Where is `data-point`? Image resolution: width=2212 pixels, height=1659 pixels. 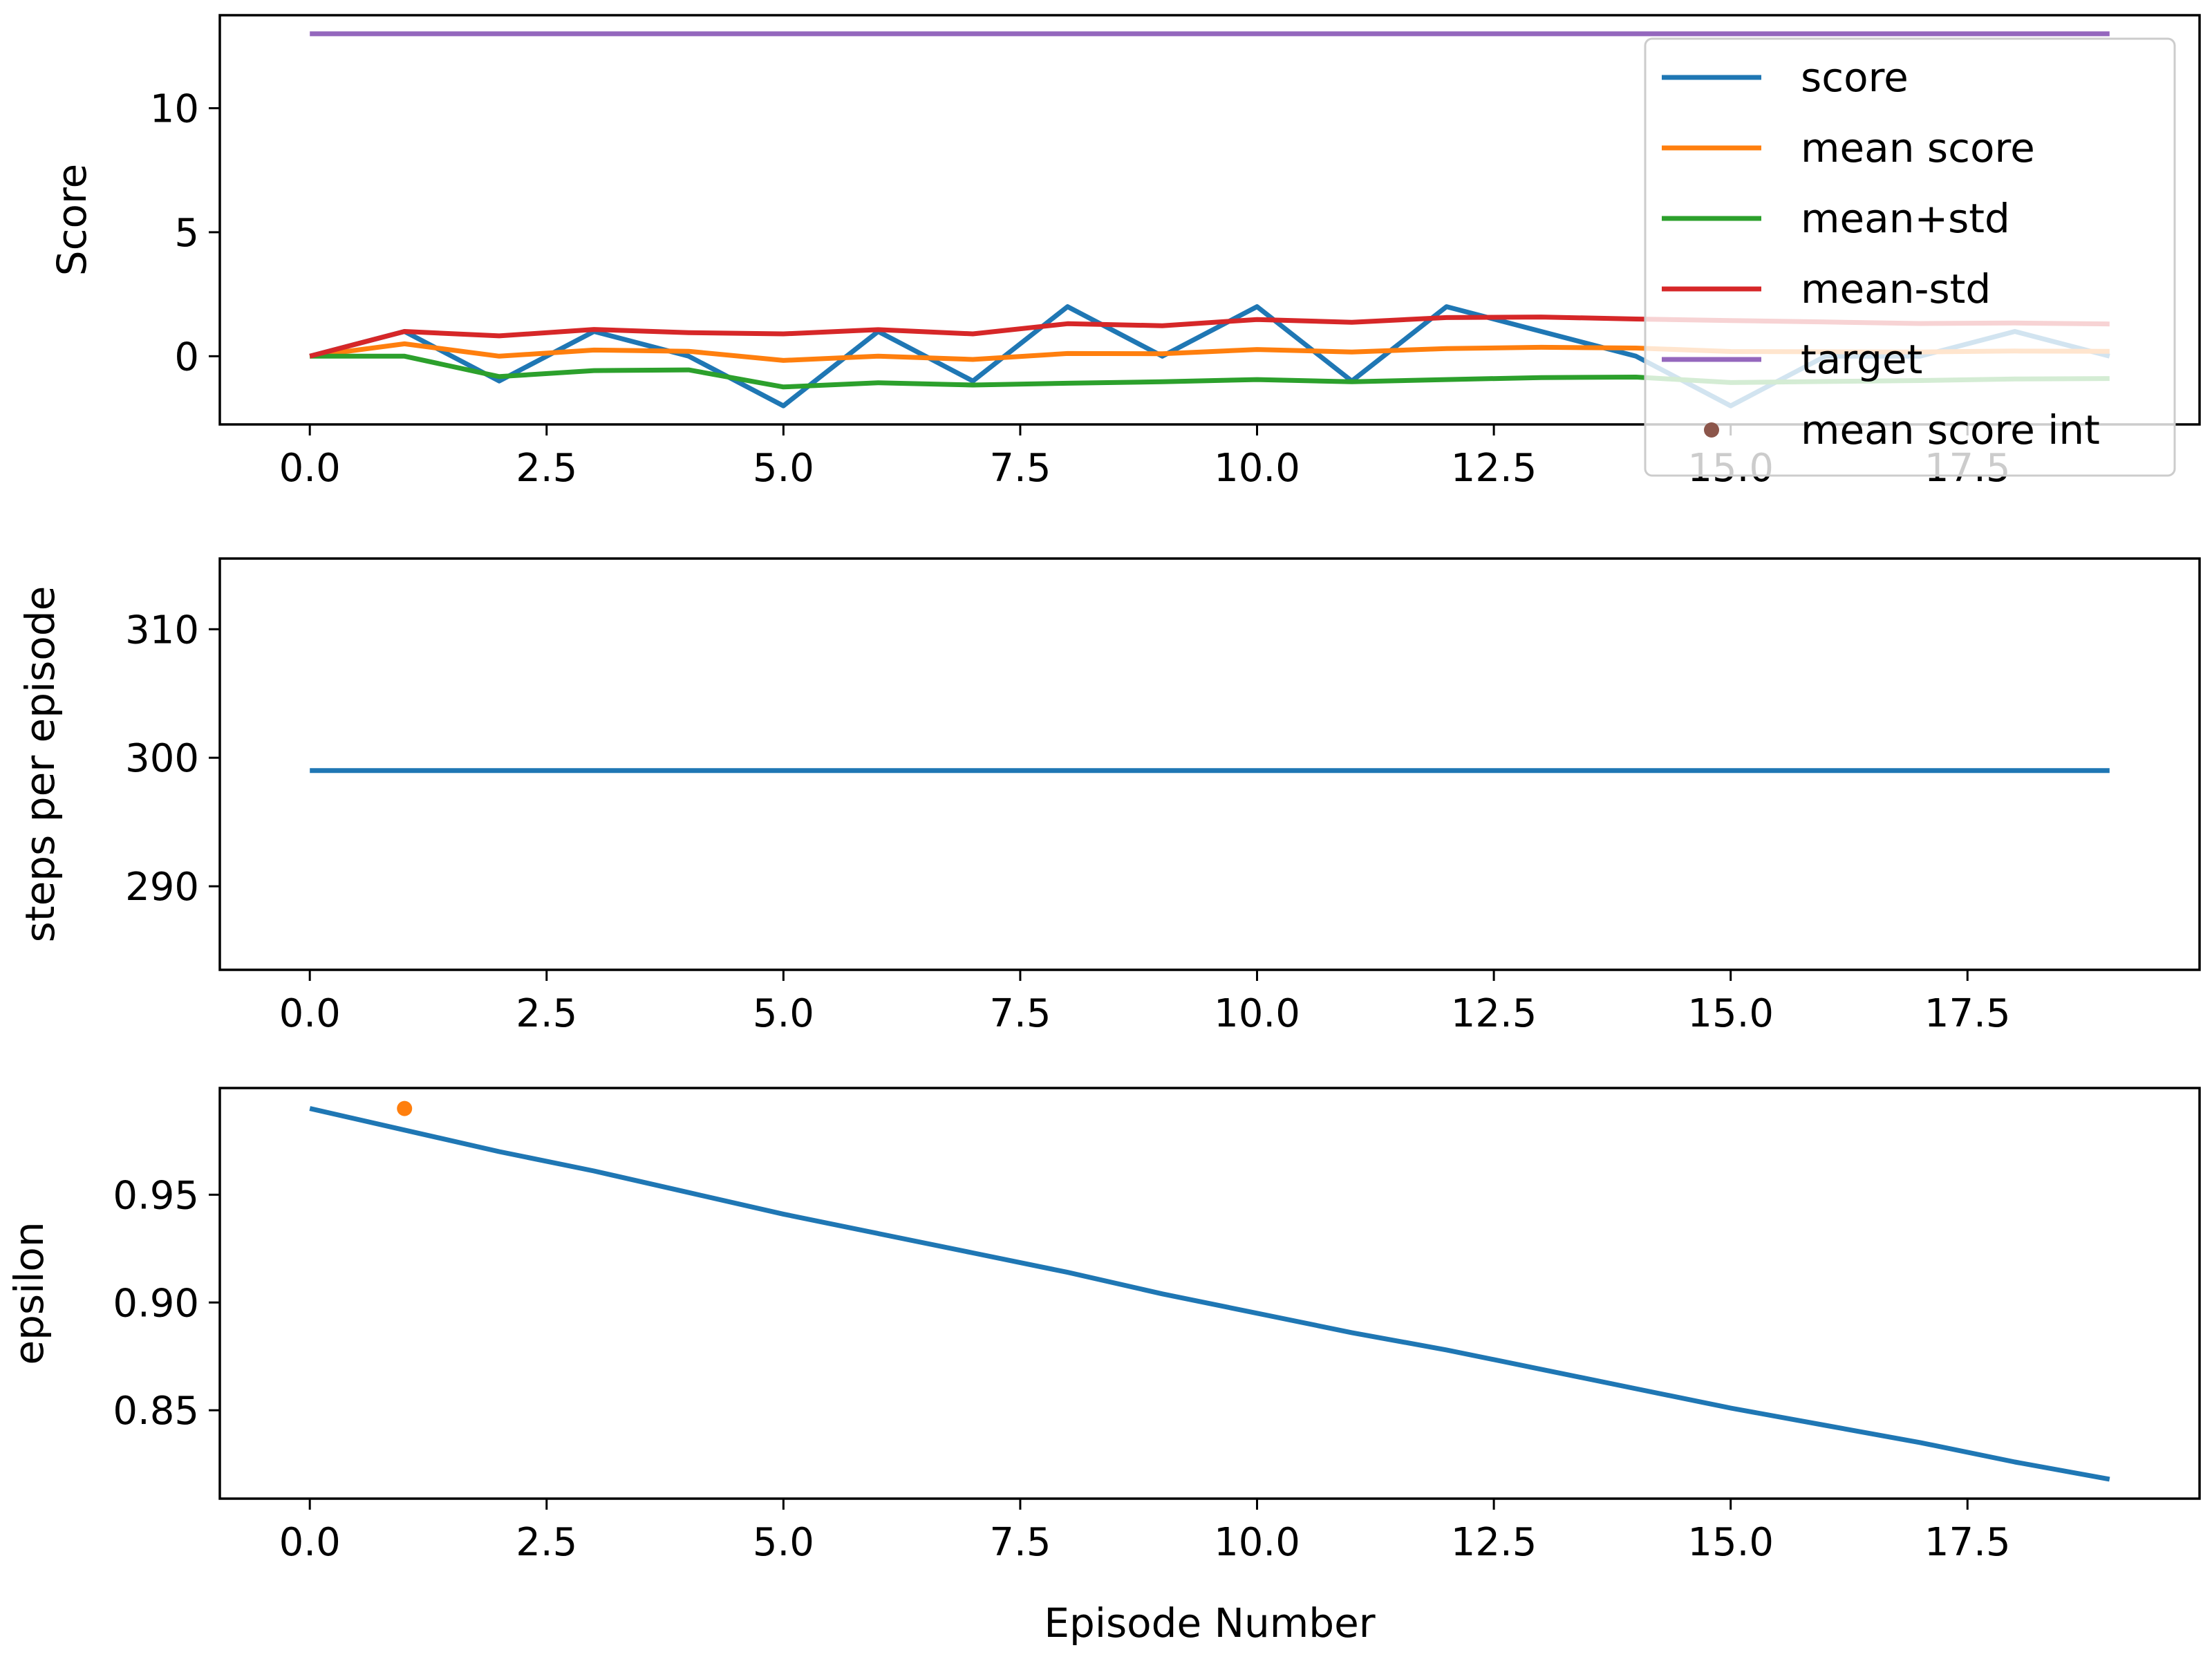 data-point is located at coordinates (405, 1108).